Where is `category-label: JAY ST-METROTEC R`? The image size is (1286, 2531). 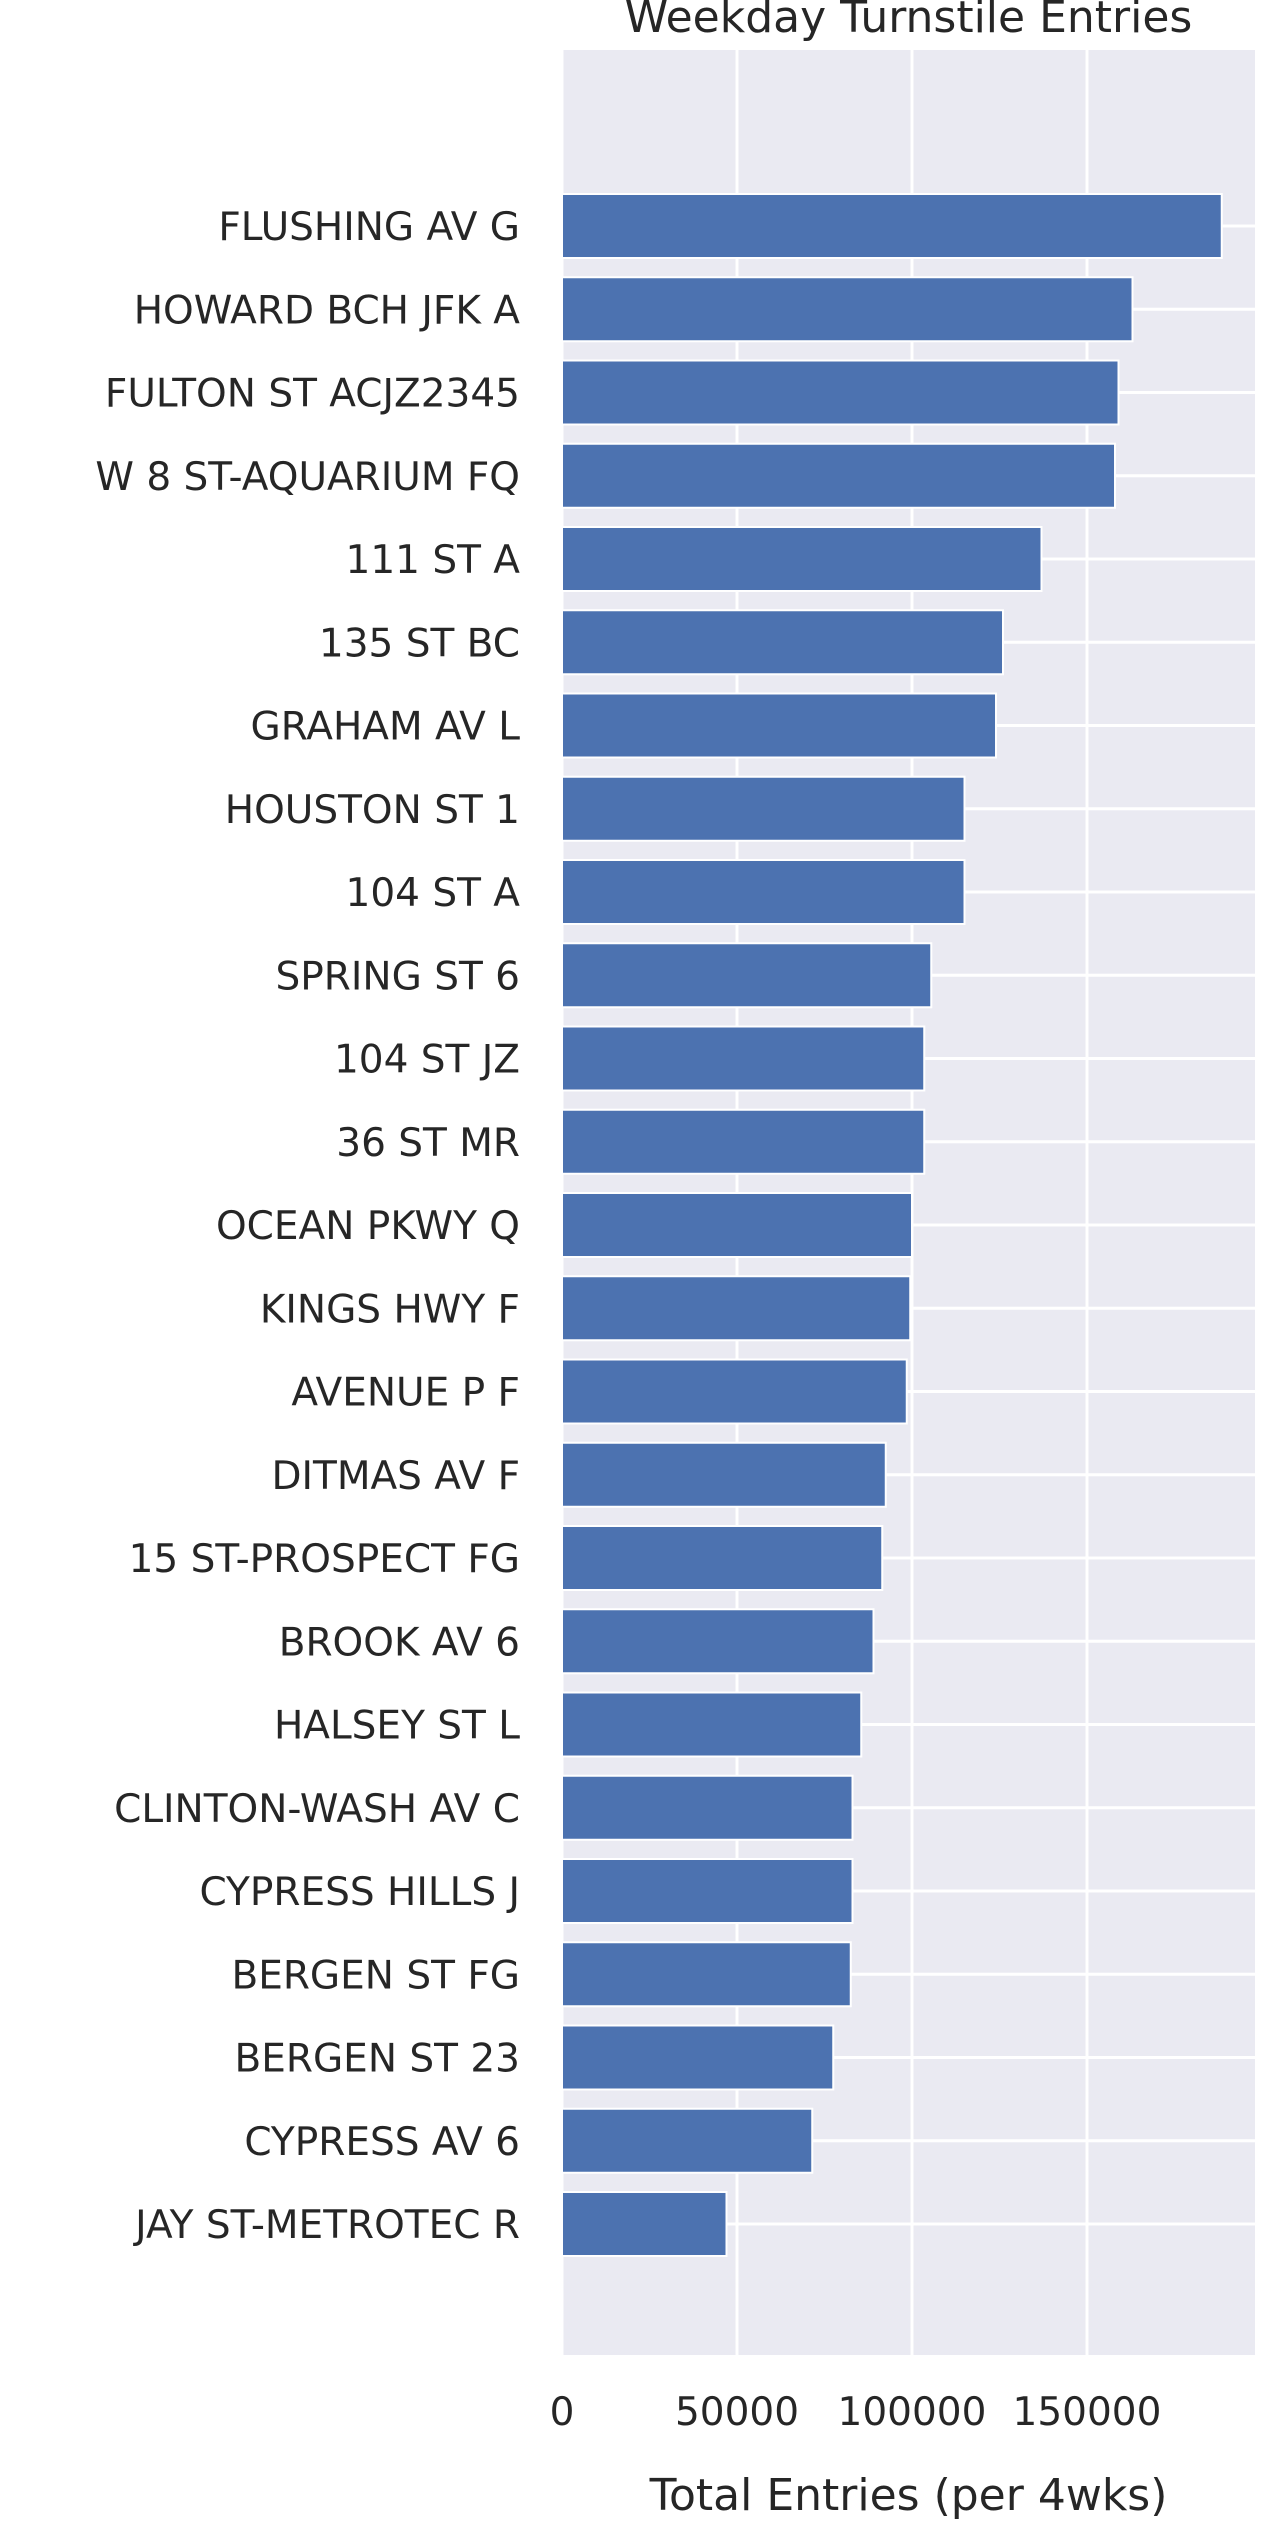
category-label: JAY ST-METROTEC R is located at coordinates (326, 2225).